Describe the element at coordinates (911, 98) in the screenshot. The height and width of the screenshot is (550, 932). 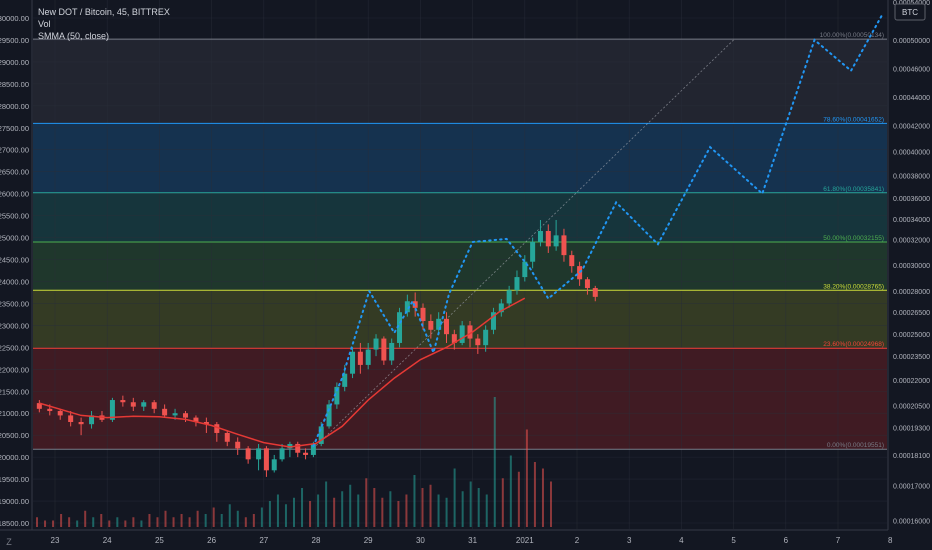
I see `right-tick-label-2: 0.00044000` at that location.